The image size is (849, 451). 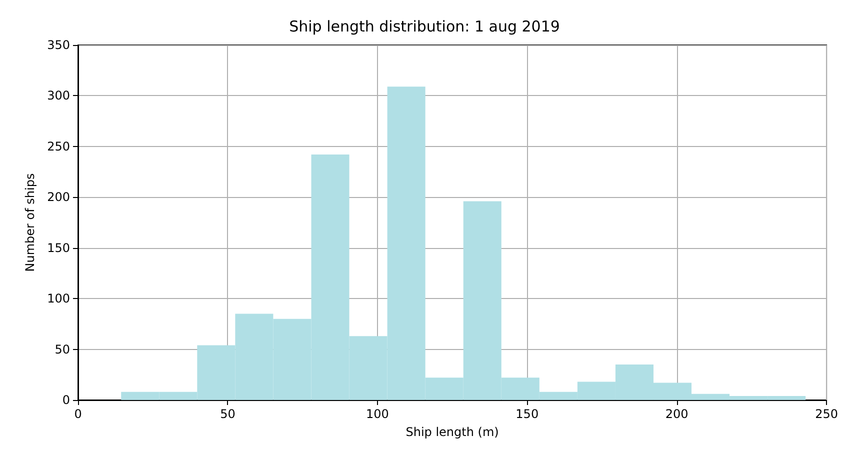 I want to click on y-tick-label: 50, so click(x=62, y=349).